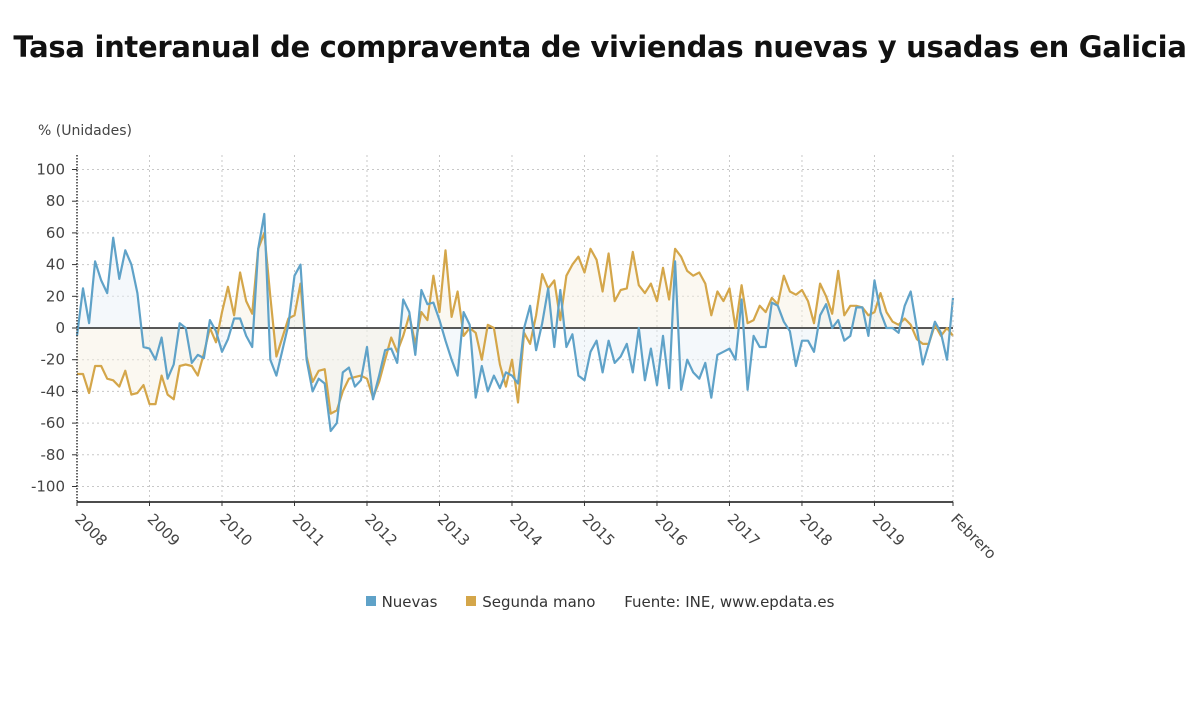 The height and width of the screenshot is (705, 1200). I want to click on y-tick-label: 40, so click(55, 265).